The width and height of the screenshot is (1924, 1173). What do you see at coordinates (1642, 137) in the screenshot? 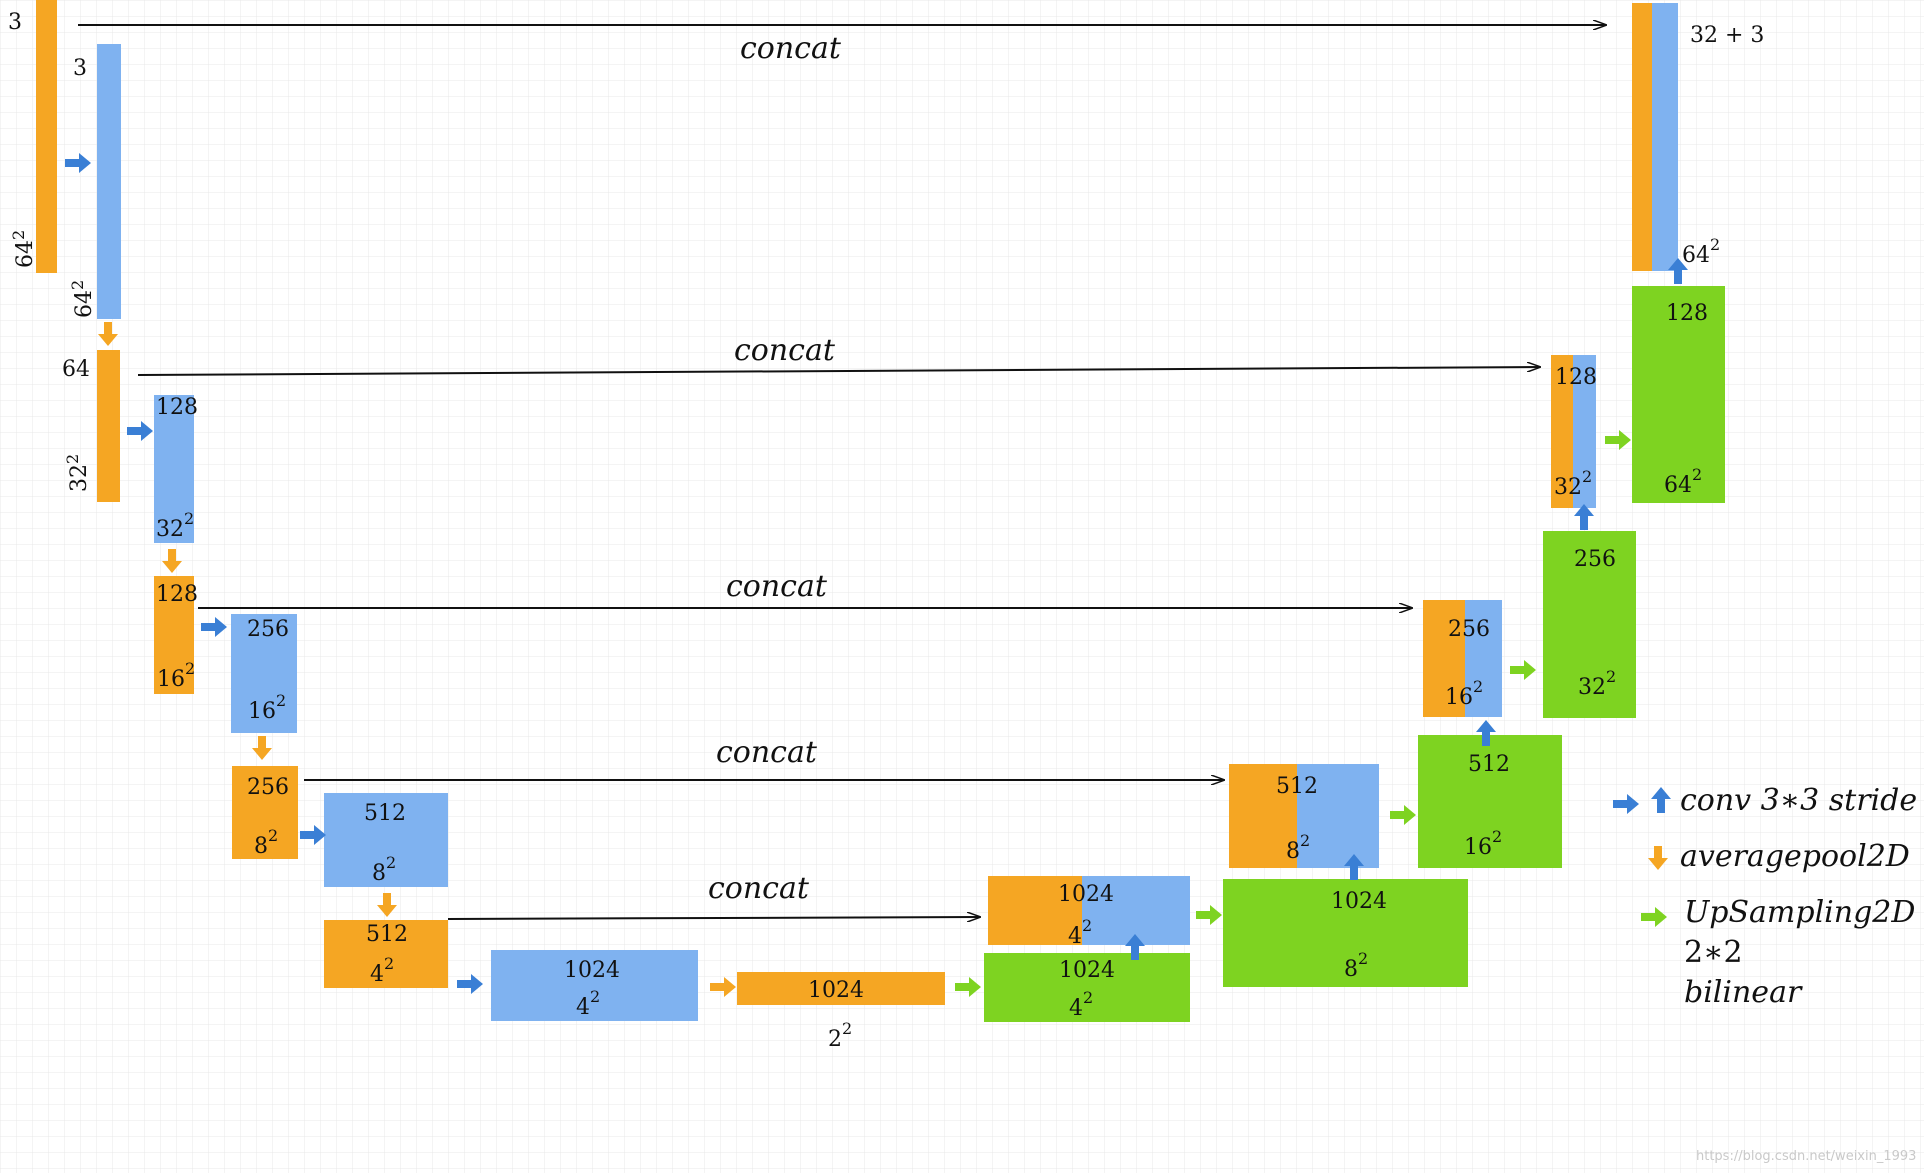
I see `dec-output-pool-part` at bounding box center [1642, 137].